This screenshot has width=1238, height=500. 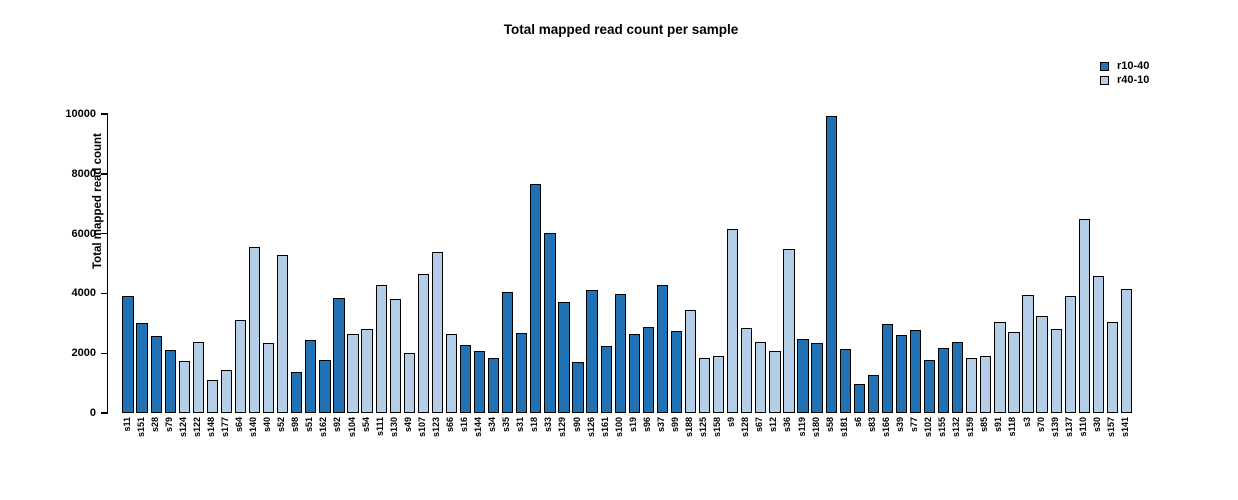 I want to click on x-label-slot: s35, so click(x=507, y=446).